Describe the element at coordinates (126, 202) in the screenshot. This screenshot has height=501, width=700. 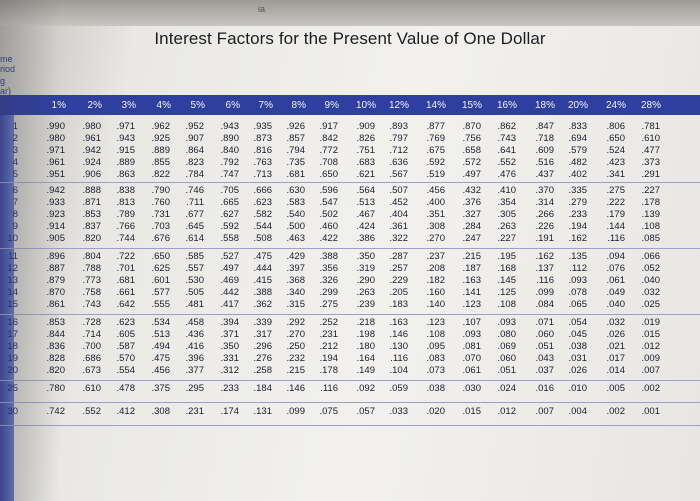
I see `table-cell: .813` at that location.